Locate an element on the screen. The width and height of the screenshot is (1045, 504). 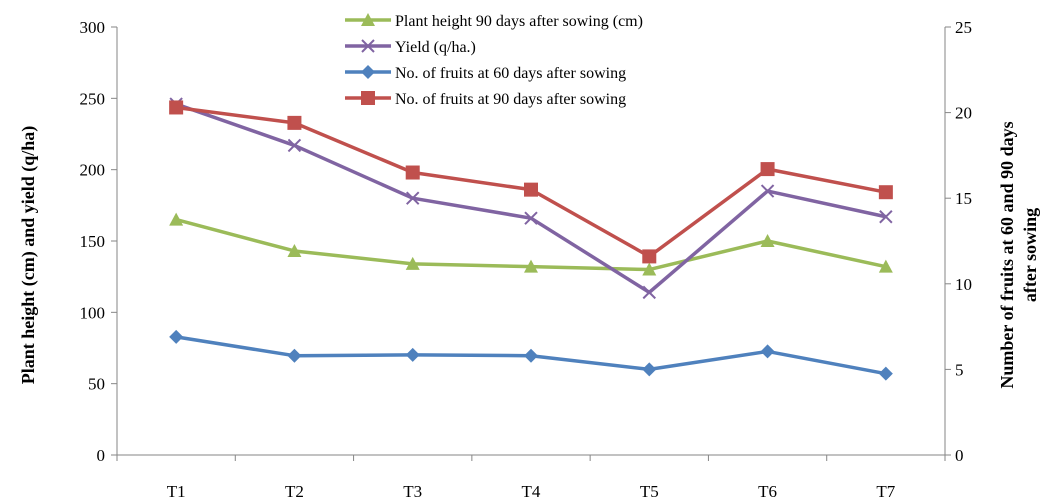
x-tick-label: T6 is located at coordinates (767, 491).